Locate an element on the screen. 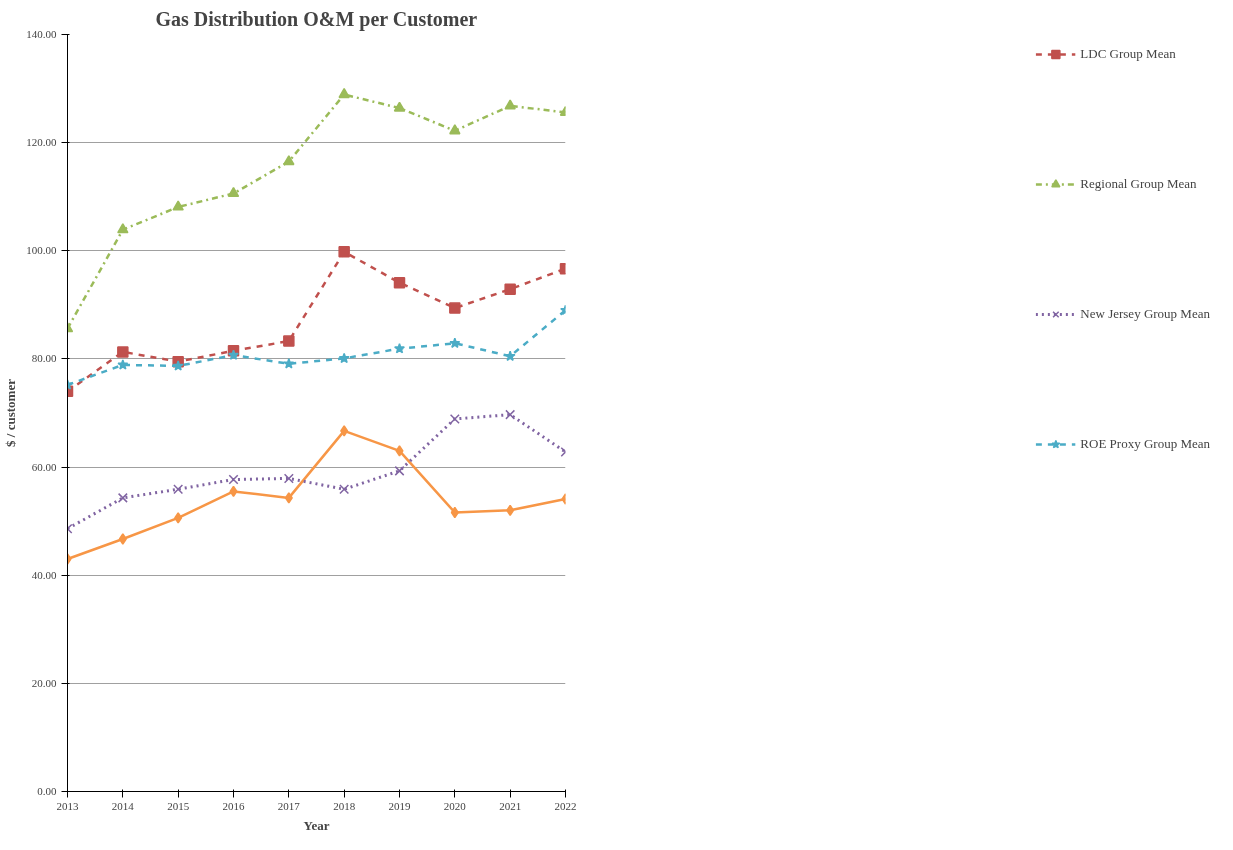 The image size is (1233, 850). y-tick-label: 0.00 is located at coordinates (47, 791).